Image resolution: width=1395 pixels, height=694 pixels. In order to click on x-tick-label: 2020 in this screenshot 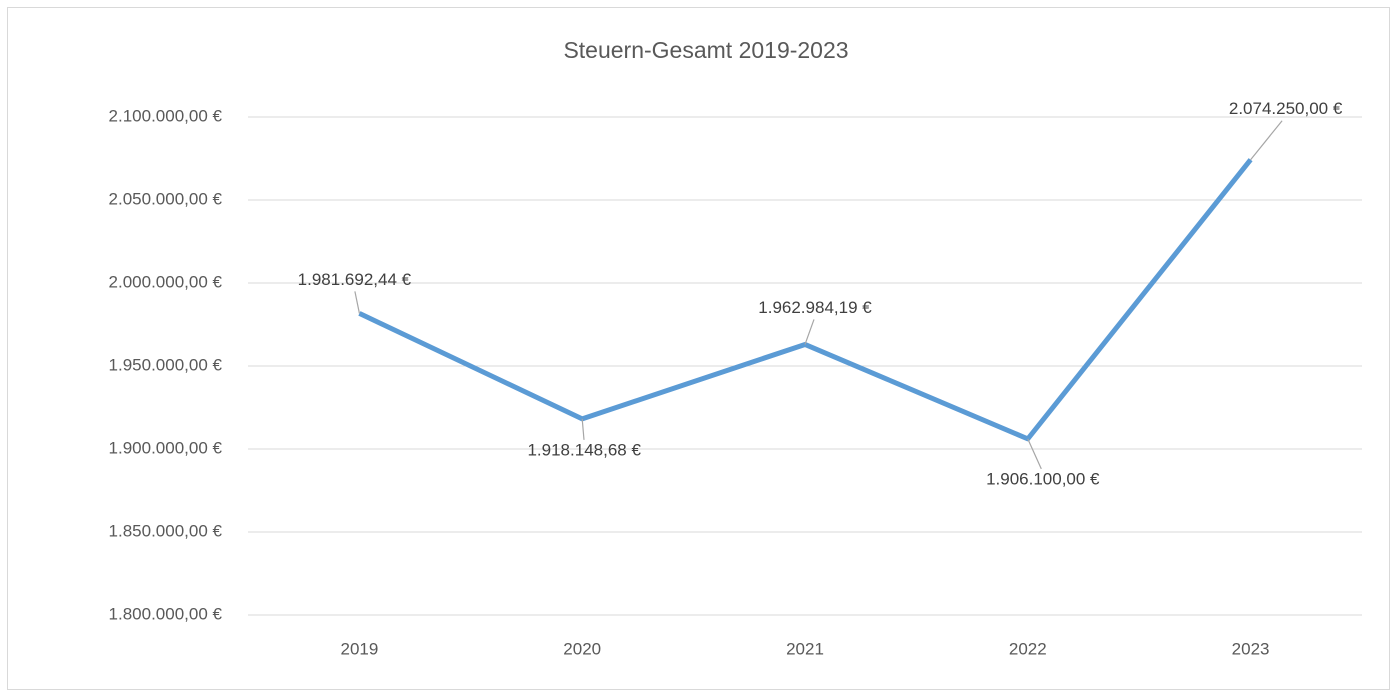, I will do `click(582, 648)`.